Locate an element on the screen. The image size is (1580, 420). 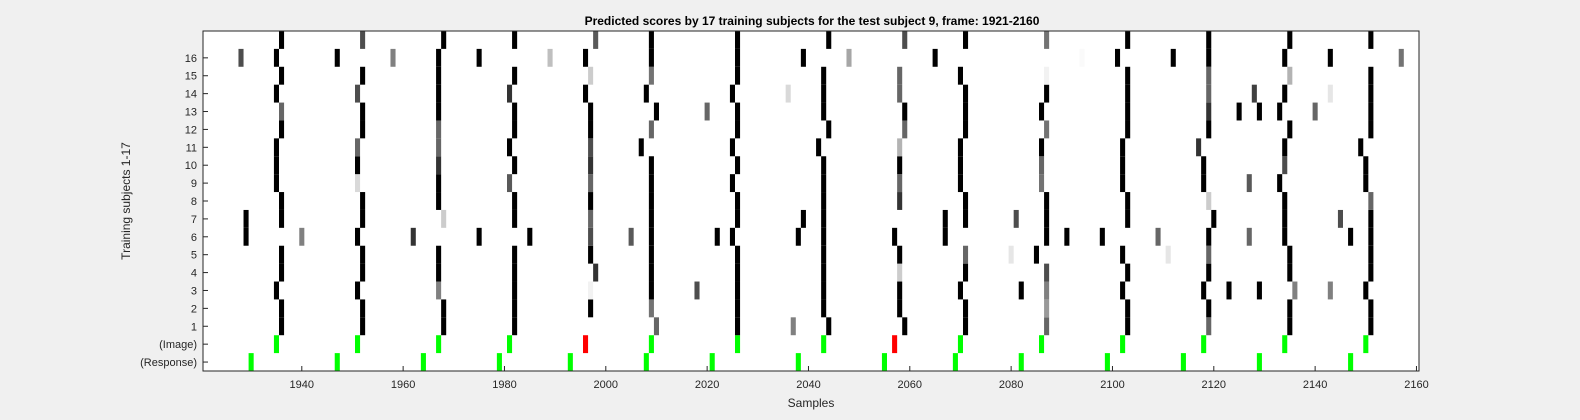
cell-row-16-x2026 is located at coordinates (738, 57).